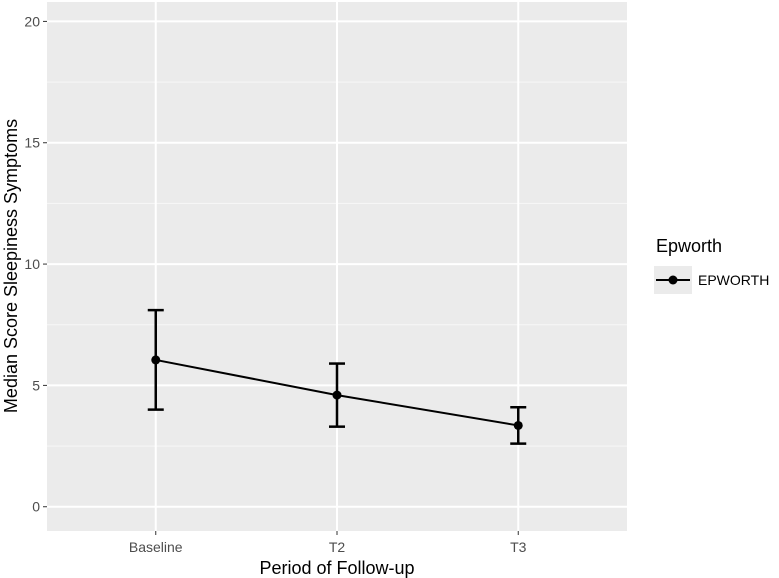  Describe the element at coordinates (328, 543) in the screenshot. I see `x-axis-ticks: Baseline T2 T3` at that location.